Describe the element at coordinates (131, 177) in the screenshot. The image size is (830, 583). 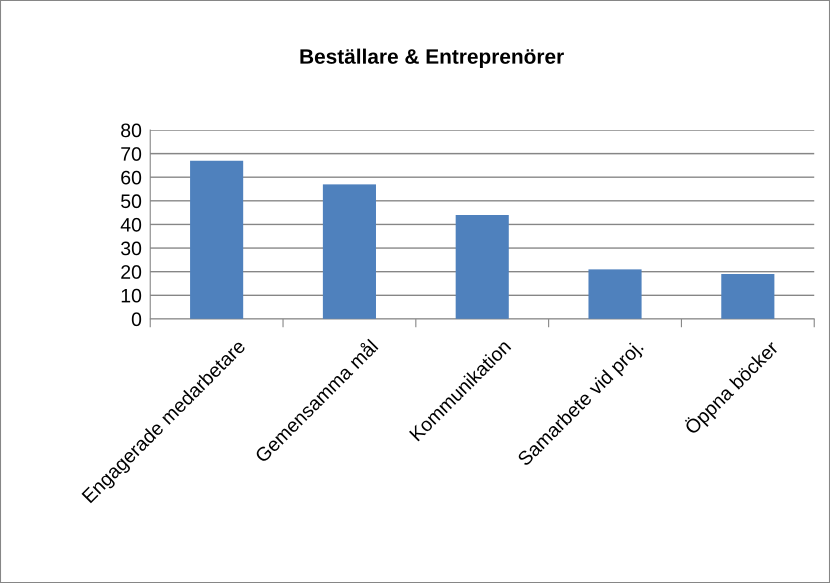
I see `y-tick-label: 60` at that location.